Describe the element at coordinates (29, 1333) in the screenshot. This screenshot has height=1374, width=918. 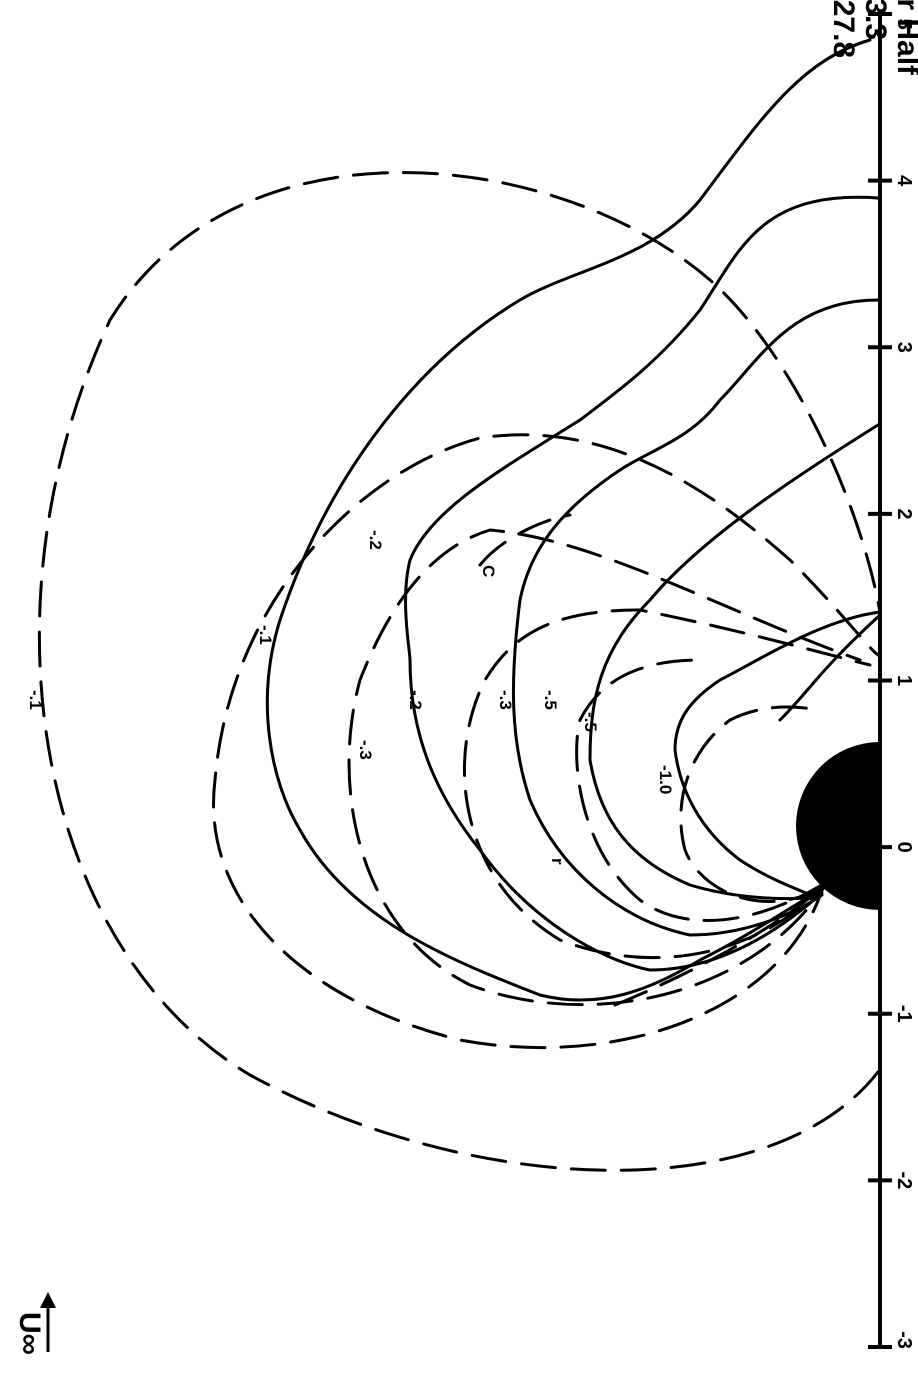
I see `flow-label: U∞` at that location.